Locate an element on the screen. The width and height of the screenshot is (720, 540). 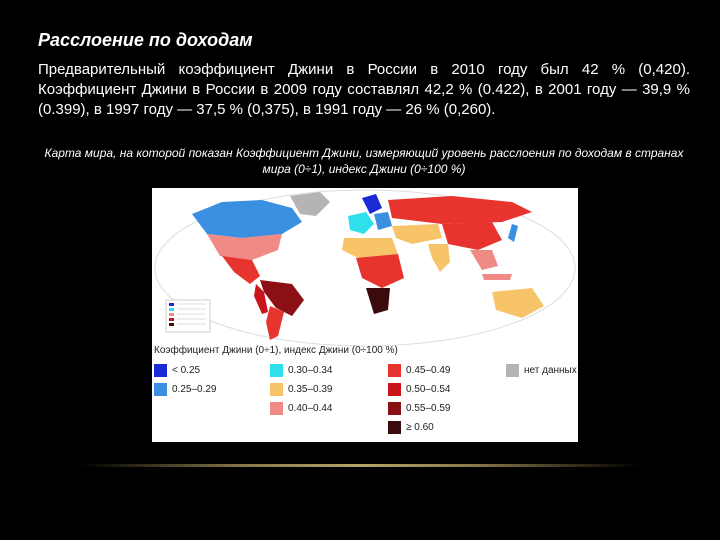
usa-shape is located at coordinates (244, 247).